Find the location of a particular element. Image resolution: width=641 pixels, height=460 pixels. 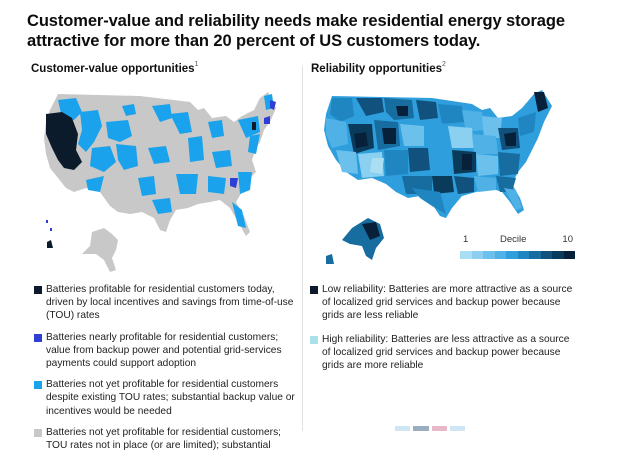

customer-value-heading-text: Customer-value opportunities is located at coordinates (113, 69).